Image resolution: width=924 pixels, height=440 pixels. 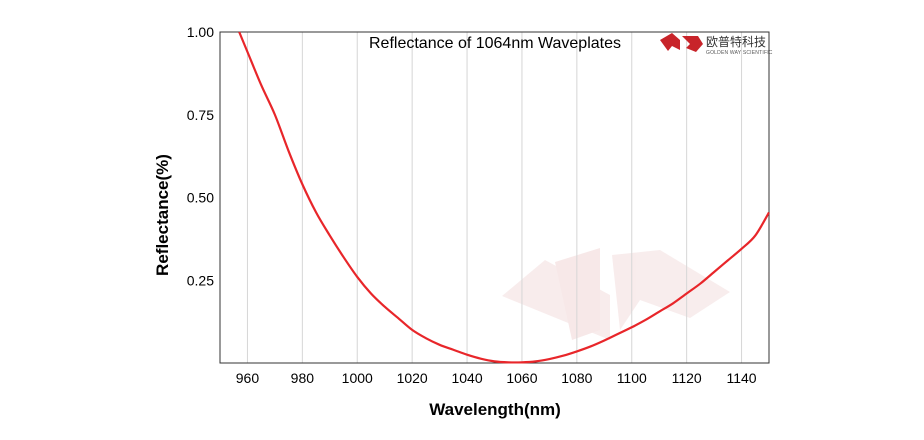 I want to click on logo-mark-left, so click(x=670, y=42).